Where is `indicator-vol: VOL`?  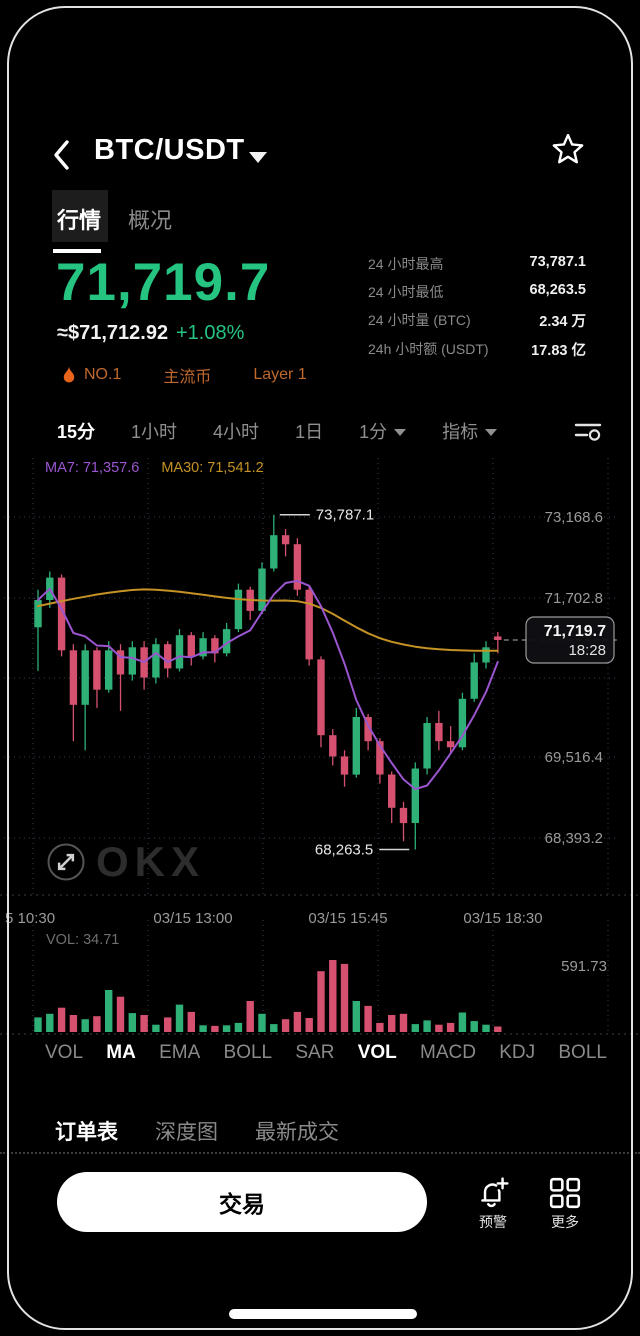
indicator-vol: VOL is located at coordinates (64, 1052).